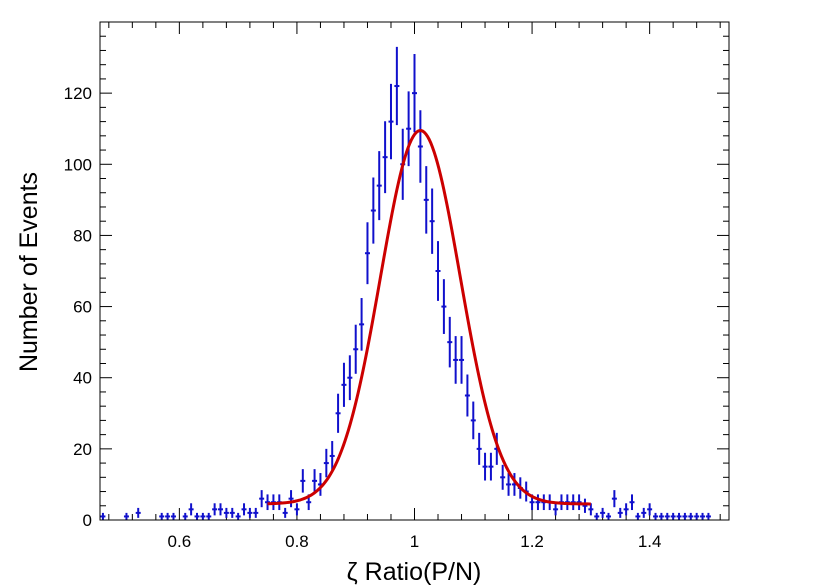  Describe the element at coordinates (82, 449) in the screenshot. I see `y-tick-label: 20` at that location.